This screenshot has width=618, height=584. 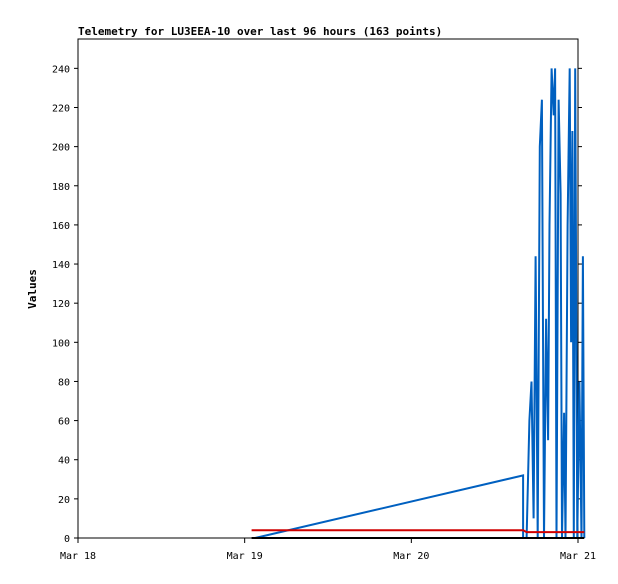 I want to click on y-tick-label: 20, so click(x=64, y=500).